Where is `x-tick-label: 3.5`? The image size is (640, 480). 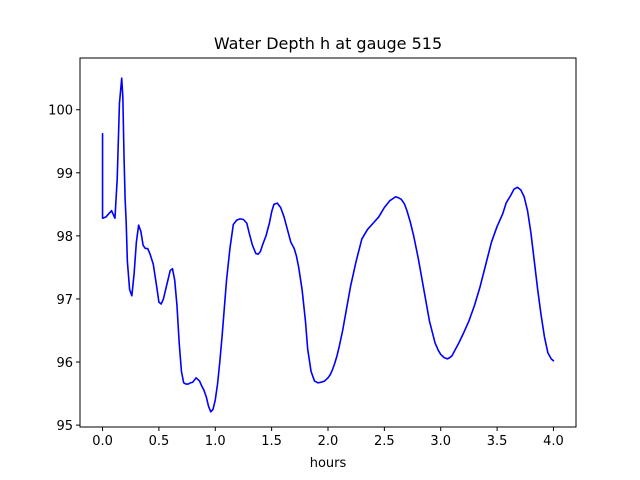
x-tick-label: 3.5 is located at coordinates (497, 441).